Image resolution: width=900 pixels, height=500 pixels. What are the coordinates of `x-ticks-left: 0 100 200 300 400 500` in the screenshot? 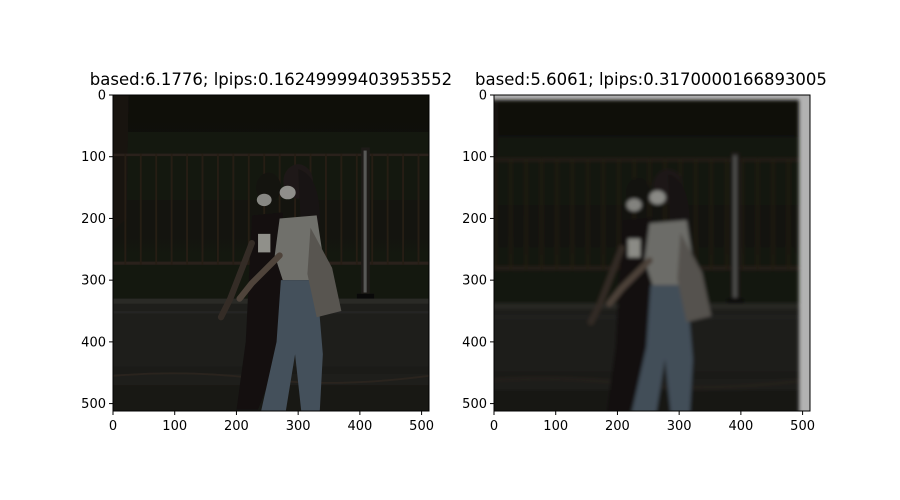 It's located at (271, 422).